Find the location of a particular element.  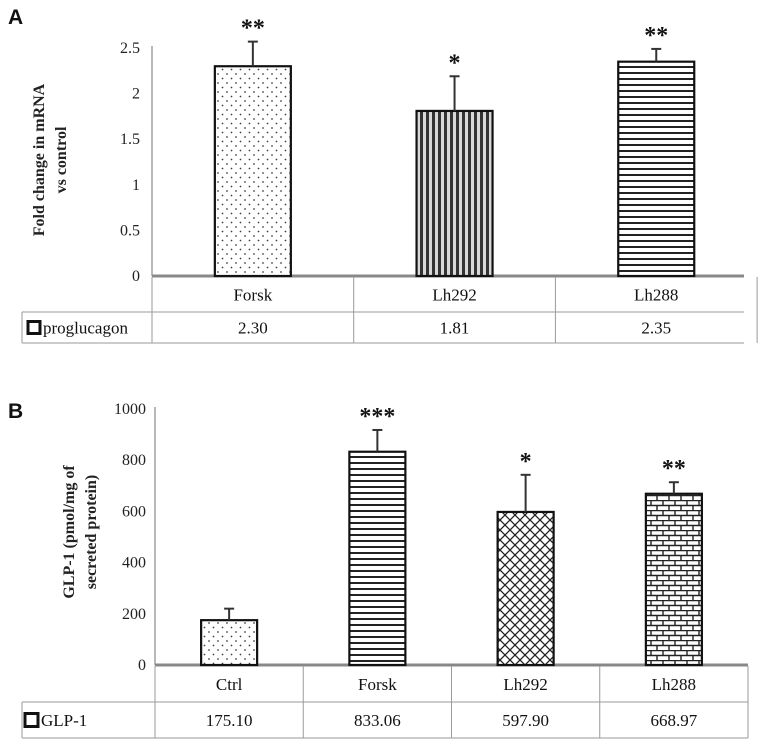

y-tick-label: 1.5 is located at coordinates (130, 139).